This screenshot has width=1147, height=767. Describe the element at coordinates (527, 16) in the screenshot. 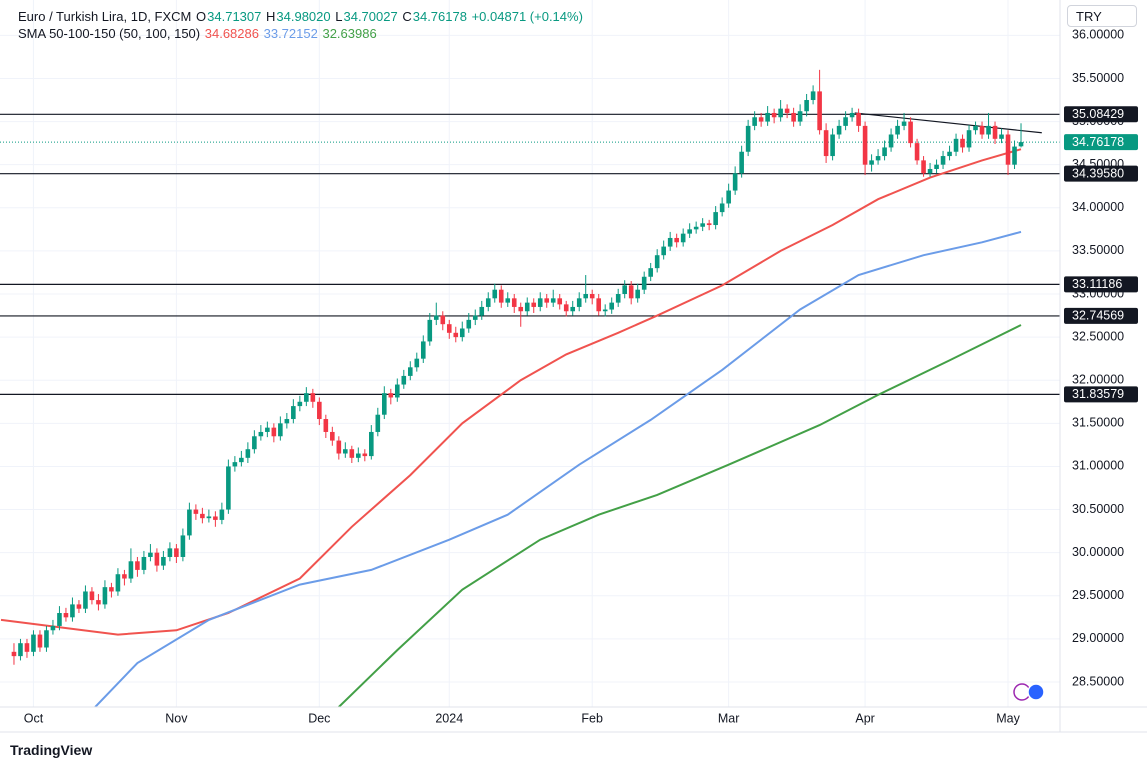

I see `change: +0.04871 (+0.14%)` at that location.